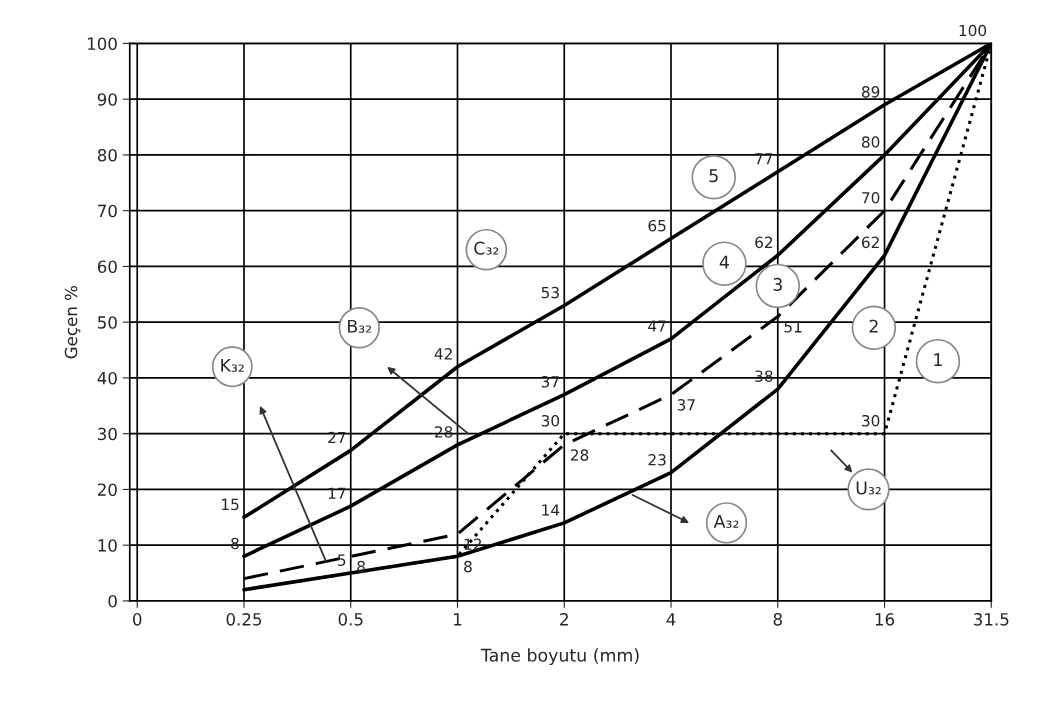 This screenshot has width=1038, height=724. I want to click on data-label: 100, so click(973, 30).